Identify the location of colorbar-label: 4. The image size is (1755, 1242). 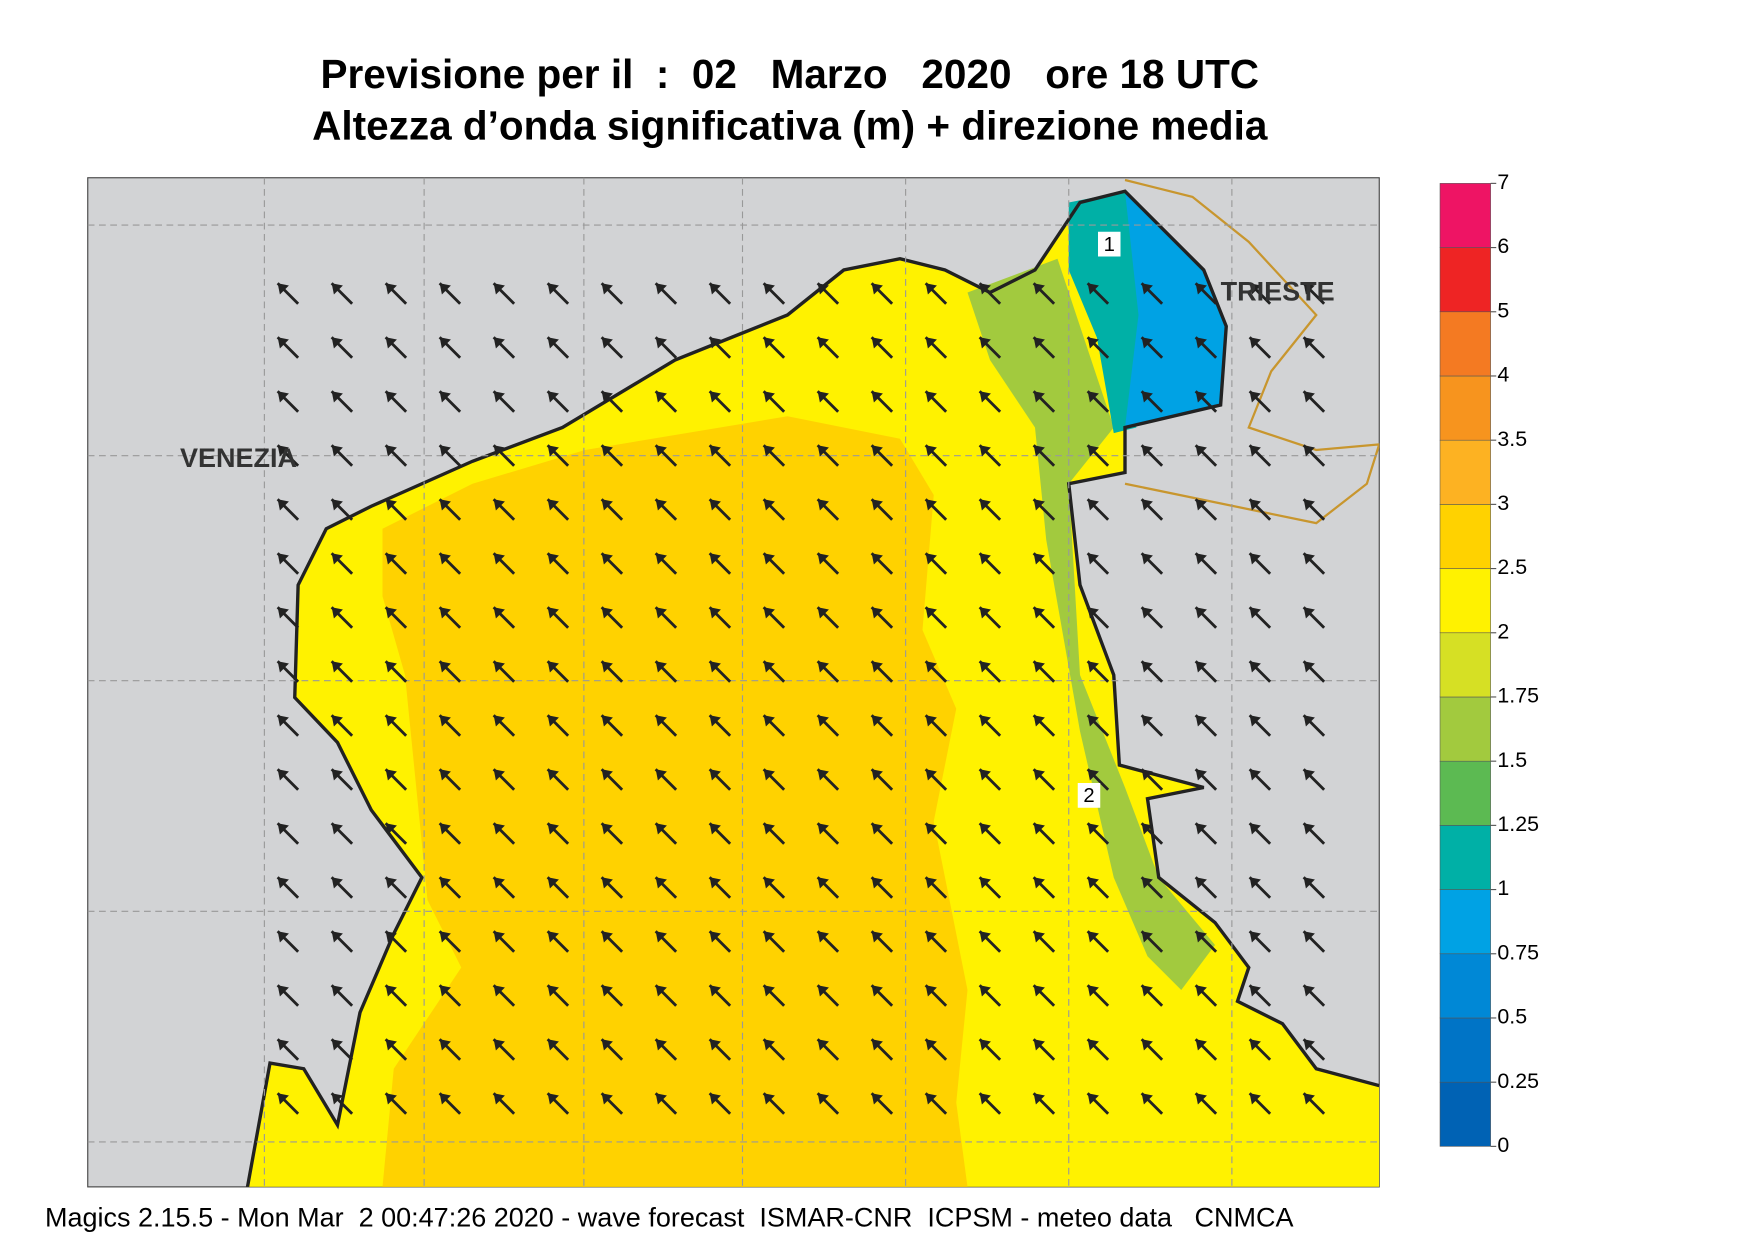
(1503, 375).